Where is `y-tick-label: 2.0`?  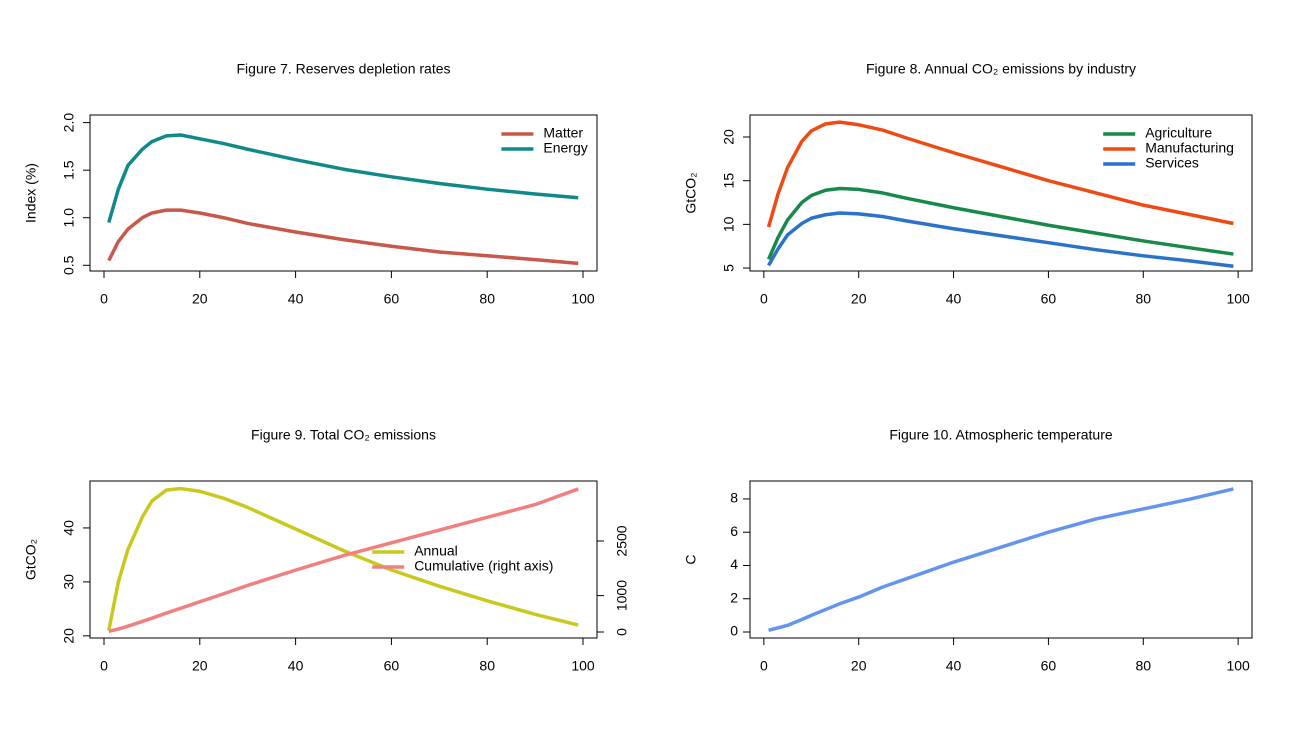
y-tick-label: 2.0 is located at coordinates (69, 123).